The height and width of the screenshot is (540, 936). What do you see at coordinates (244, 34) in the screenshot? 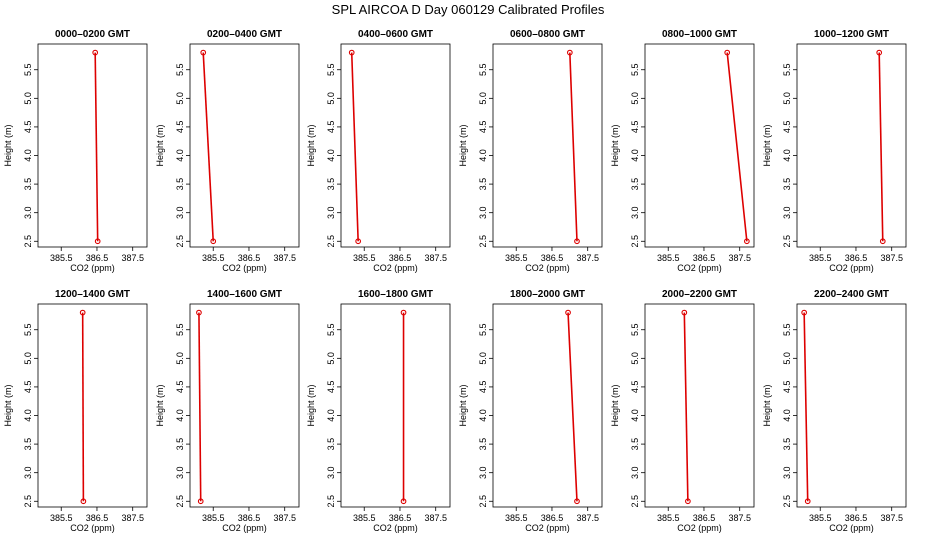
I see `panel-title: 0200–0400 GMT` at bounding box center [244, 34].